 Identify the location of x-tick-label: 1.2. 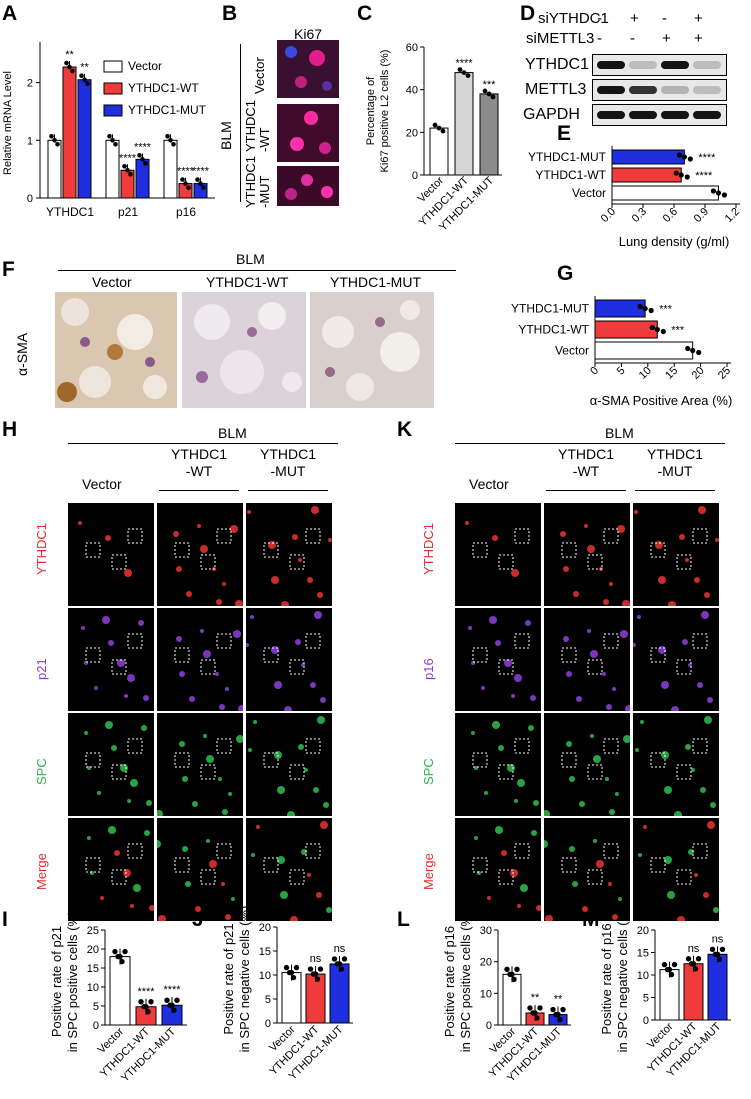
(732, 215).